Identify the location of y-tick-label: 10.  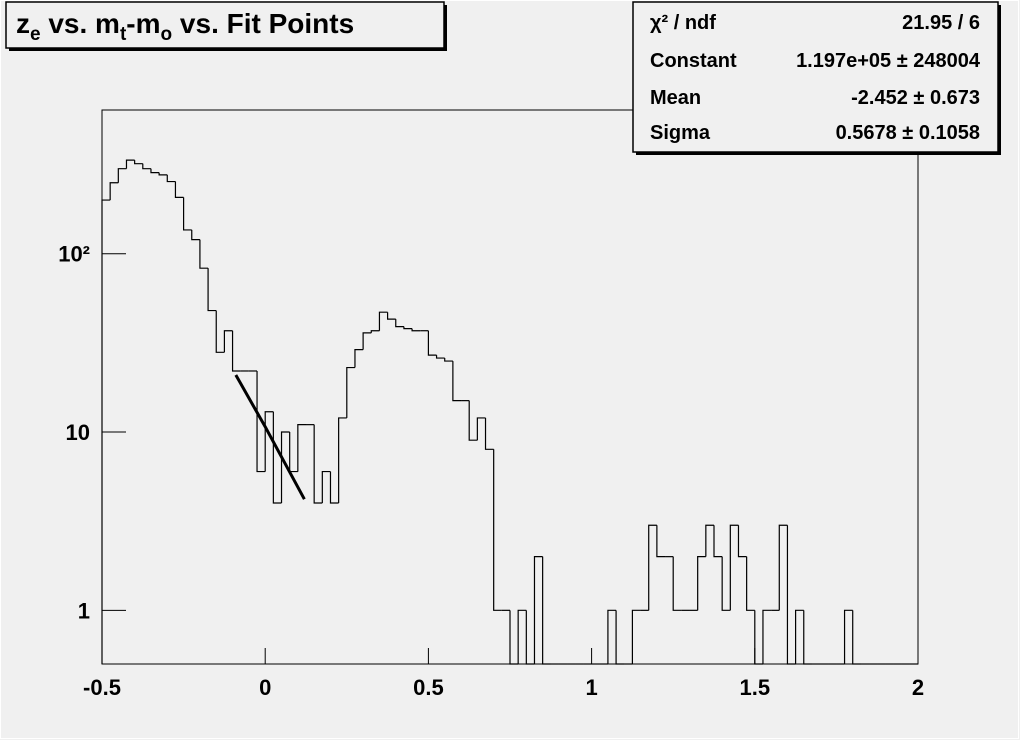
(78, 432).